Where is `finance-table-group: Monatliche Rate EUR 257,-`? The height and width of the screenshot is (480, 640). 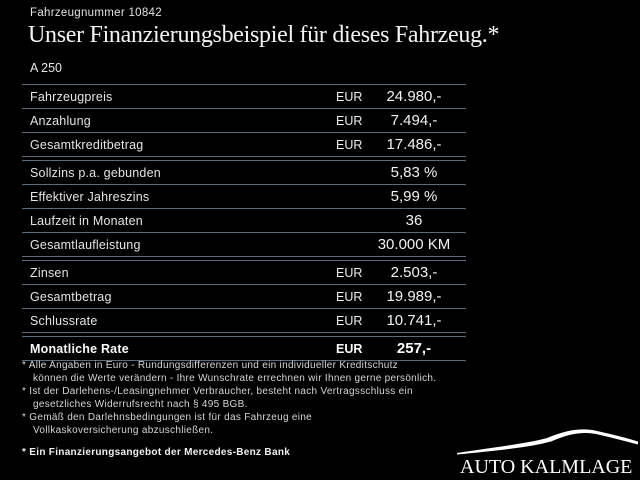 finance-table-group: Monatliche Rate EUR 257,- is located at coordinates (244, 348).